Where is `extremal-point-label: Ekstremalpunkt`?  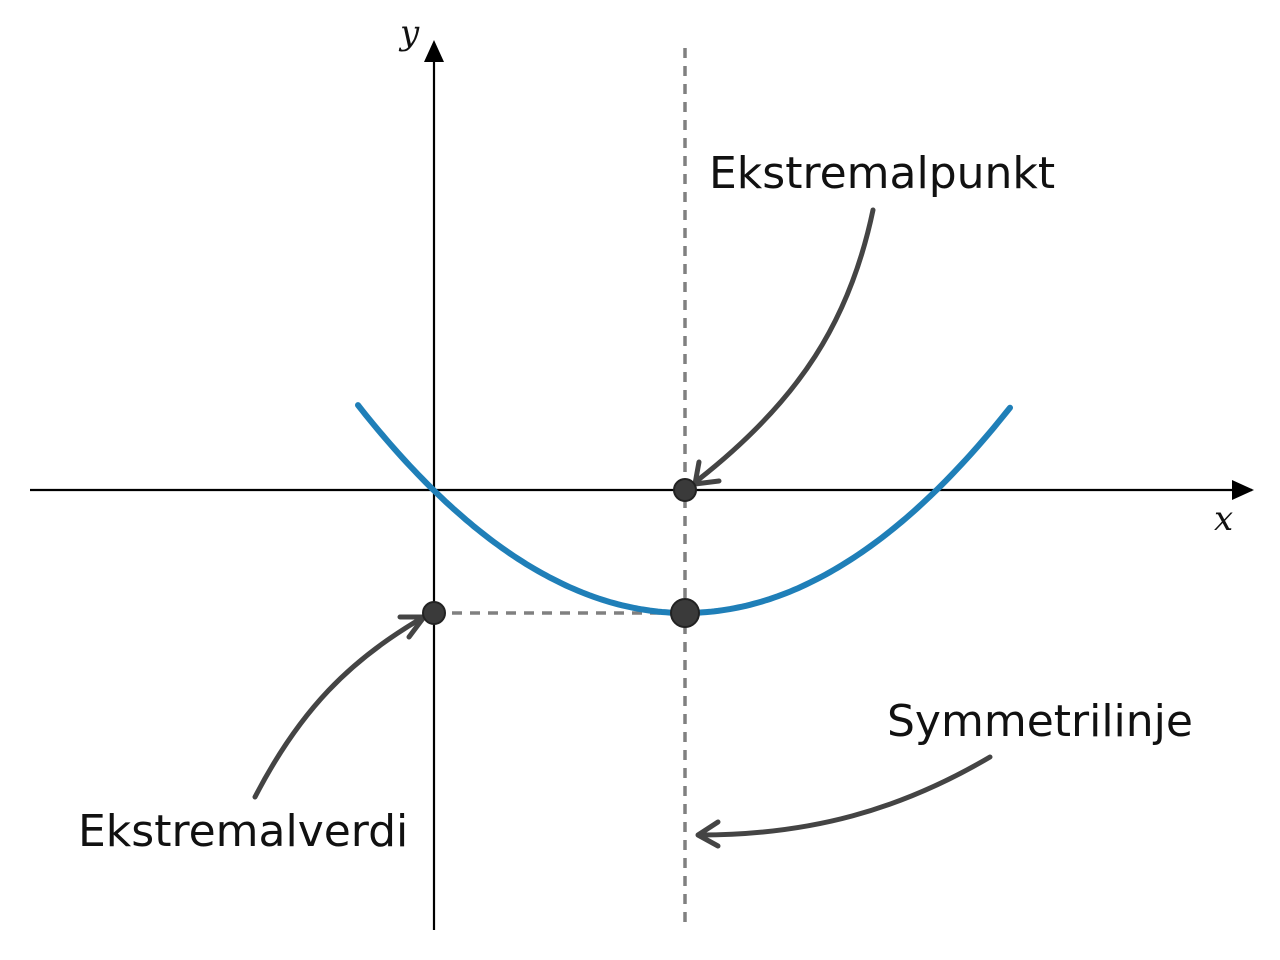 extremal-point-label: Ekstremalpunkt is located at coordinates (882, 173).